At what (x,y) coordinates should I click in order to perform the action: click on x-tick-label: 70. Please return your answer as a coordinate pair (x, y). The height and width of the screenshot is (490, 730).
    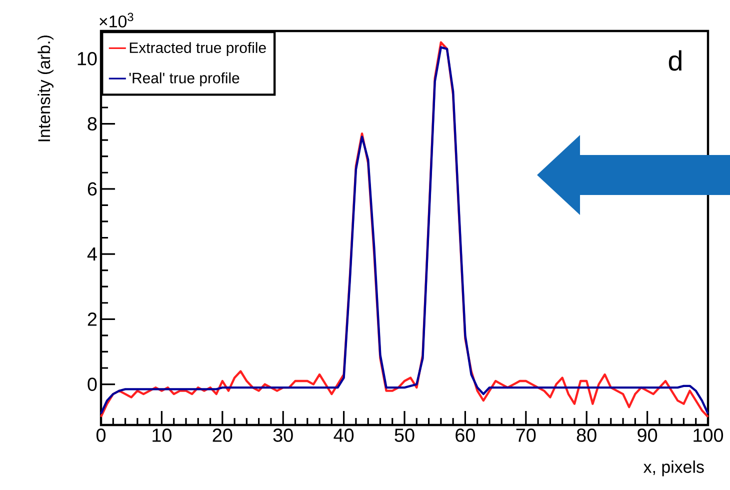
    Looking at the image, I should click on (526, 435).